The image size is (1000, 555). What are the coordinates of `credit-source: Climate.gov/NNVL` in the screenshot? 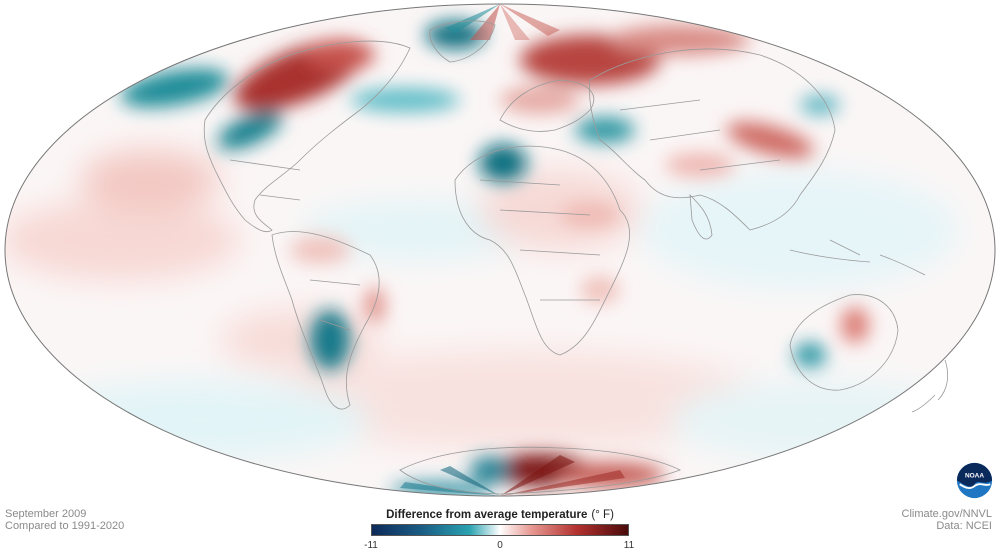 It's located at (946, 514).